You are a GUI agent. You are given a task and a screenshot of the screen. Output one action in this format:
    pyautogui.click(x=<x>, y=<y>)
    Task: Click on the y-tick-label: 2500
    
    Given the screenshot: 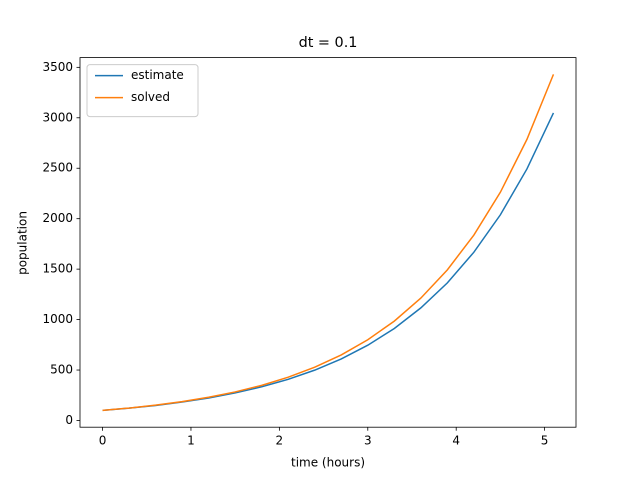 What is the action you would take?
    pyautogui.click(x=57, y=168)
    